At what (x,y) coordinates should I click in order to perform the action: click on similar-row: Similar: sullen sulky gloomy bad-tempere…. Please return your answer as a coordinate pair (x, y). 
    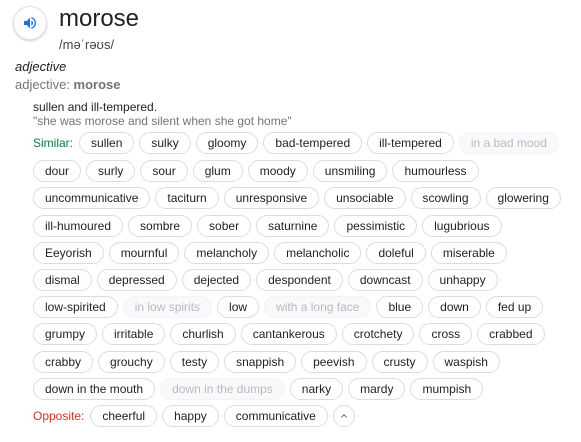
    Looking at the image, I should click on (296, 143).